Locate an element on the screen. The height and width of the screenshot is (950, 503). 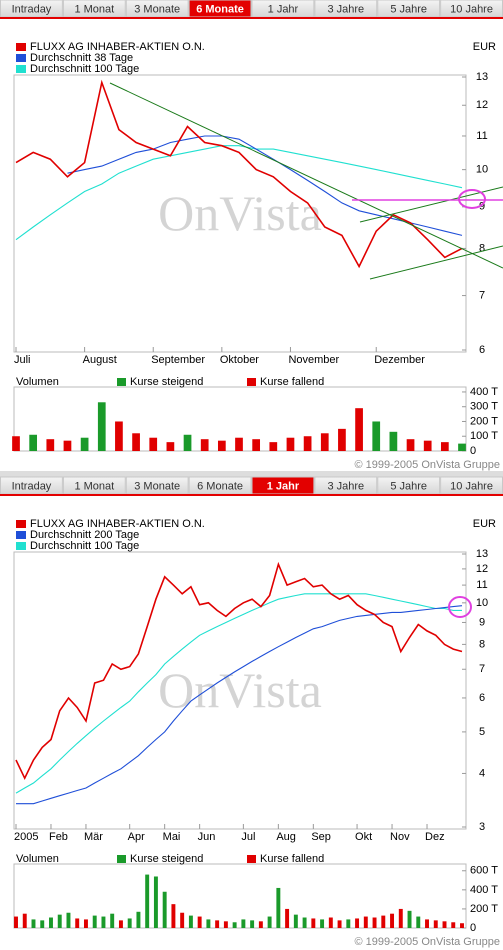
y-tick-label: 6 is located at coordinates (482, 350).